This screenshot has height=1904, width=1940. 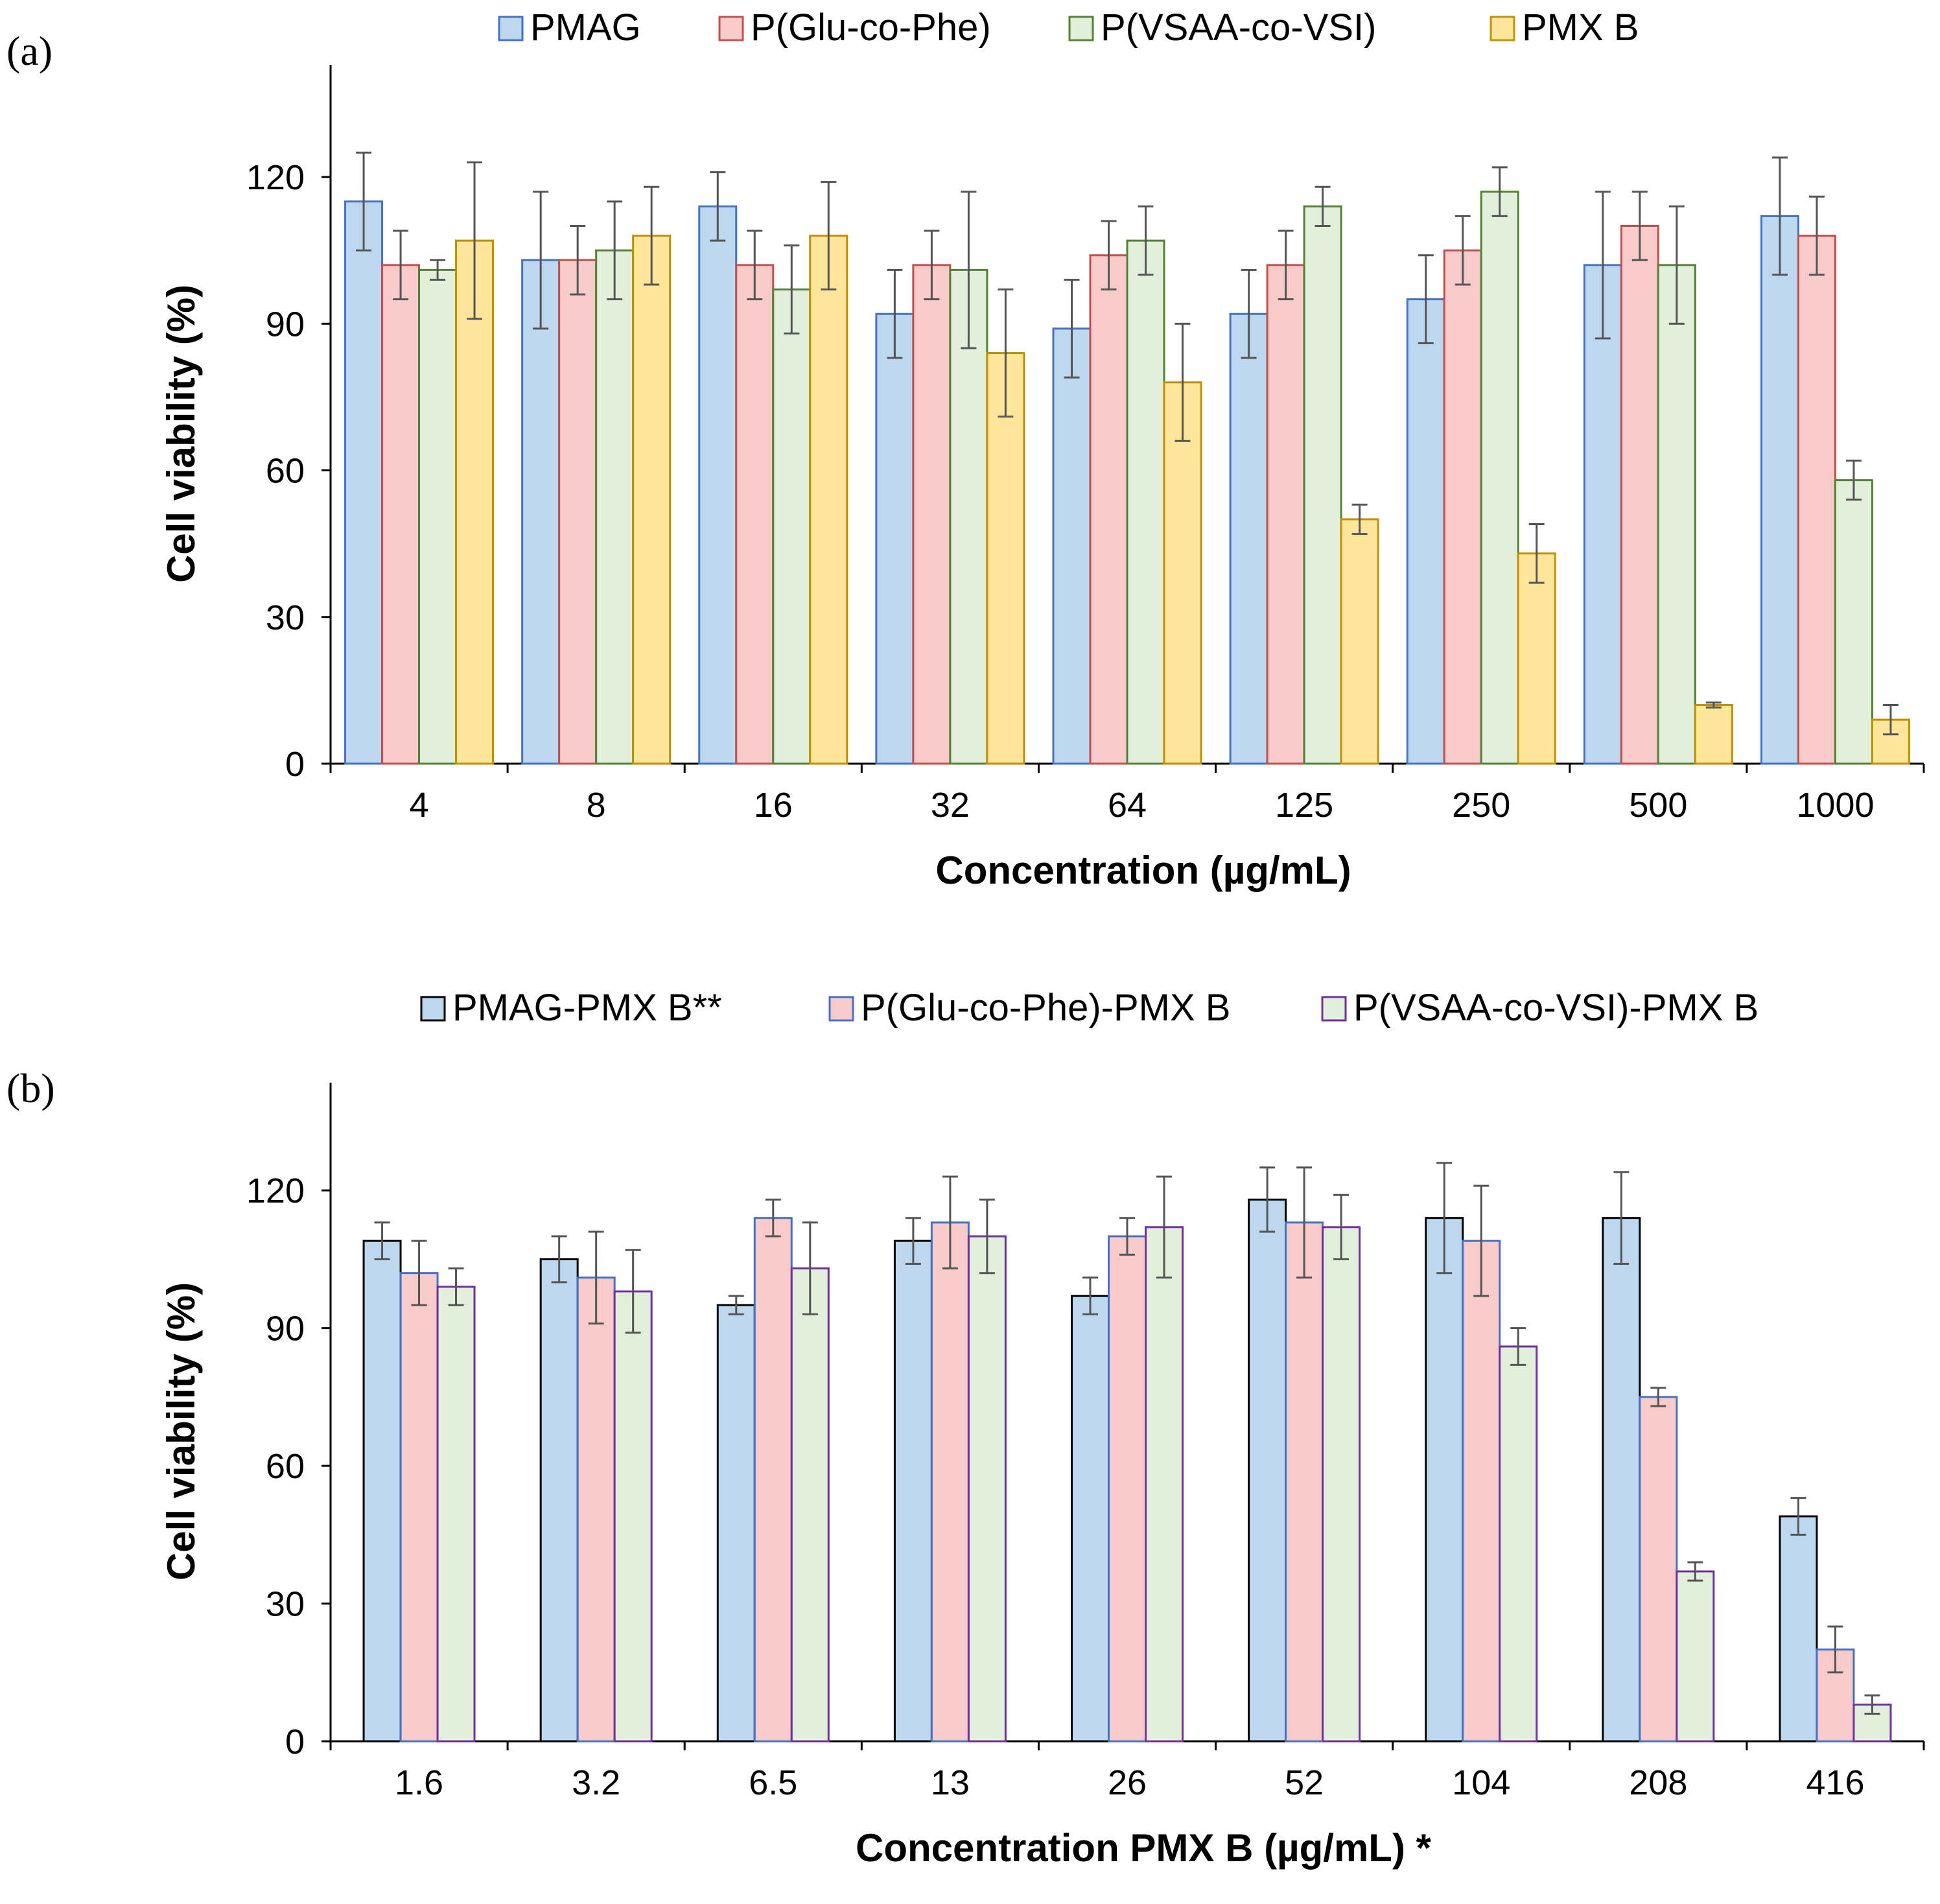 I want to click on x-tick-label: 500, so click(x=1658, y=806).